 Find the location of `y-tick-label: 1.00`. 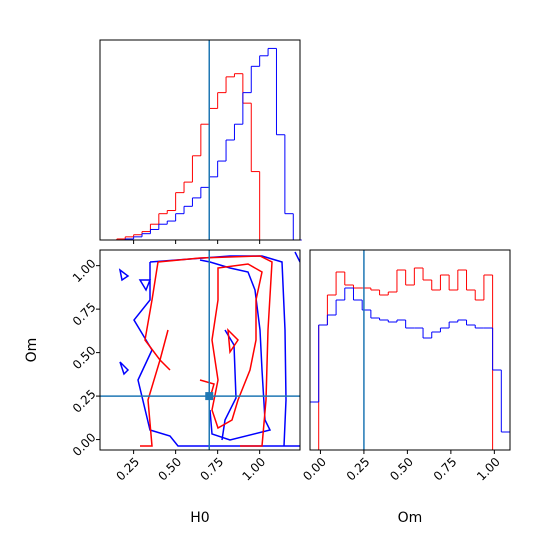

y-tick-label: 1.00 is located at coordinates (84, 270).